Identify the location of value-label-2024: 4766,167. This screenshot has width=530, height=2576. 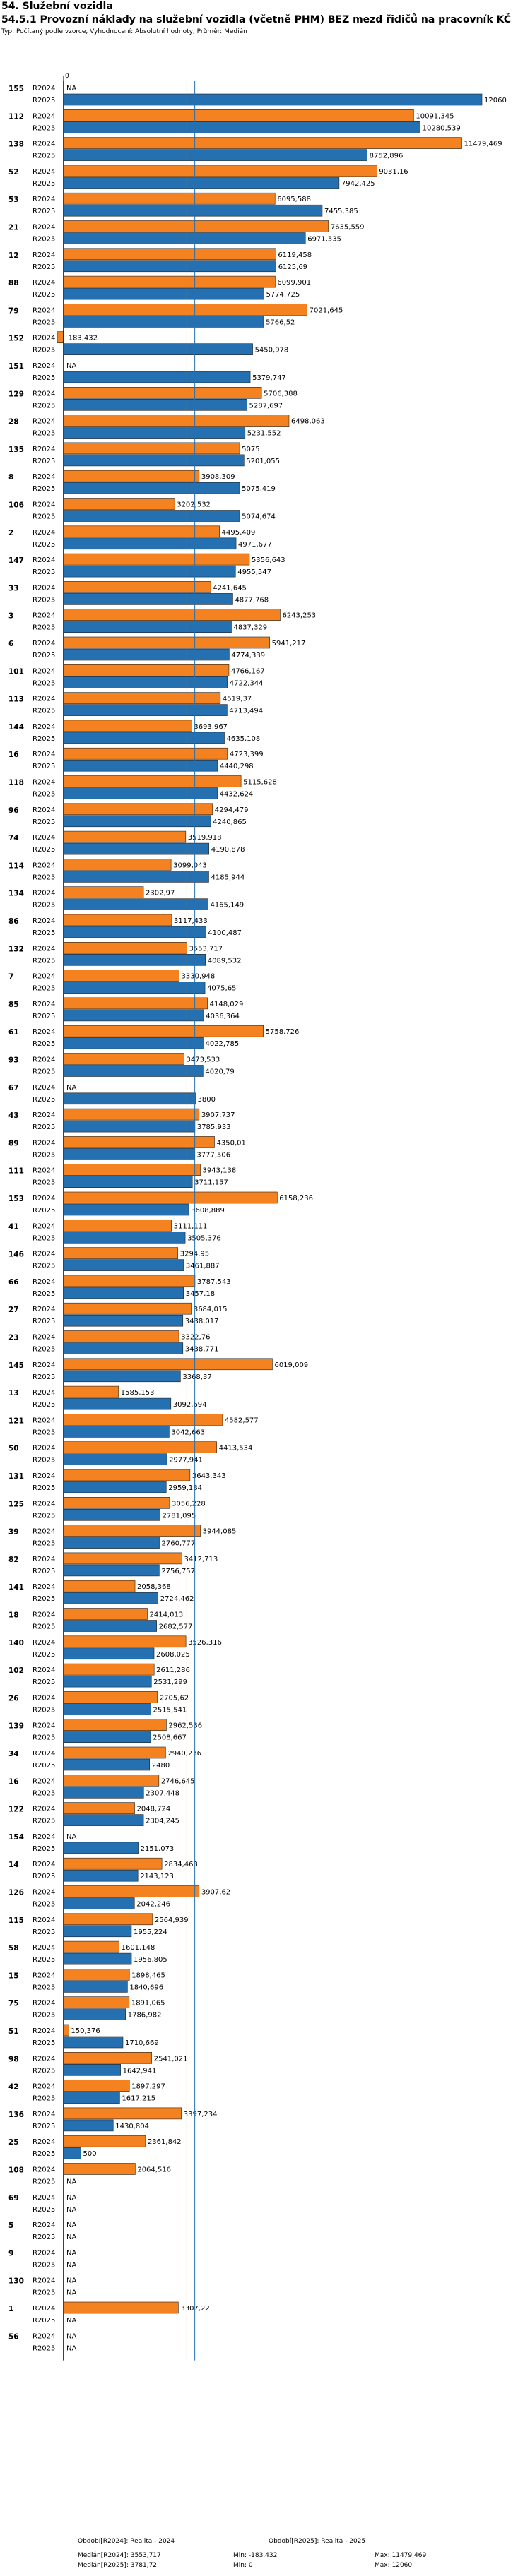
(248, 671).